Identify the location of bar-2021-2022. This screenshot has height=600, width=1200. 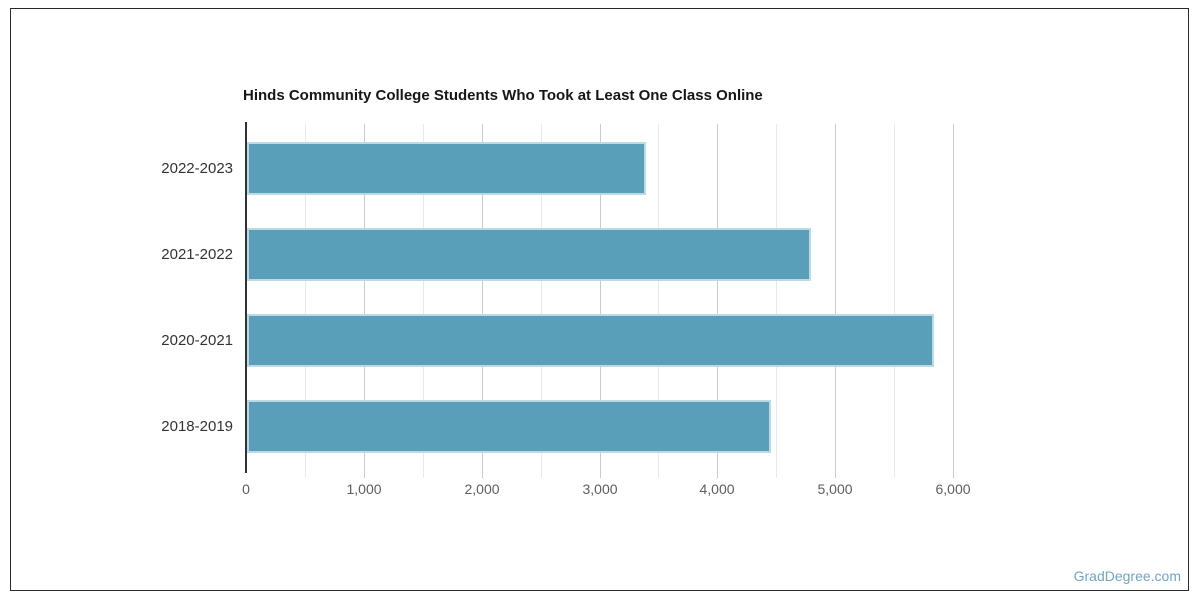
(529, 254).